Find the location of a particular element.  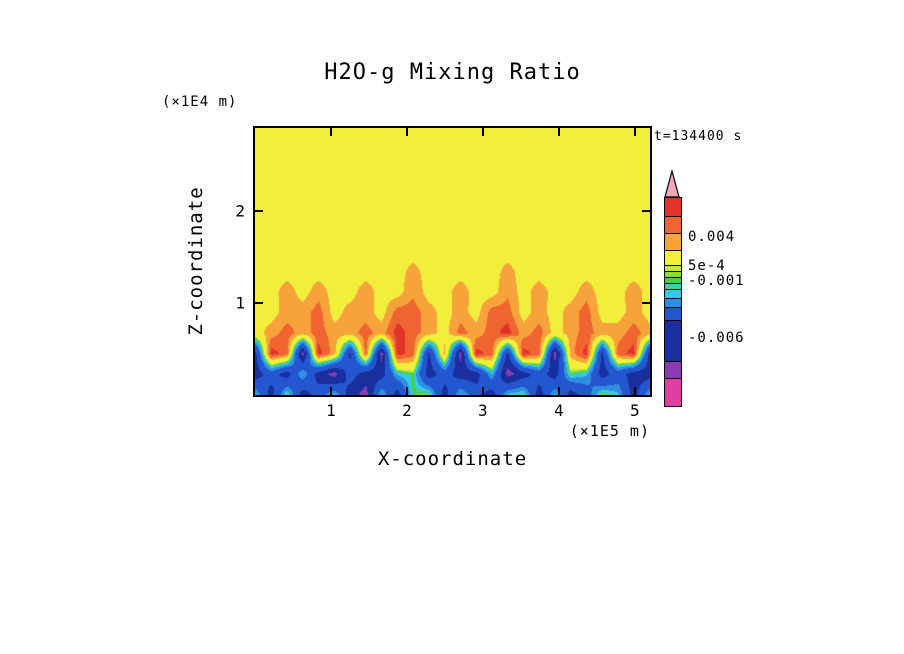

colorbar-segments is located at coordinates (673, 302).